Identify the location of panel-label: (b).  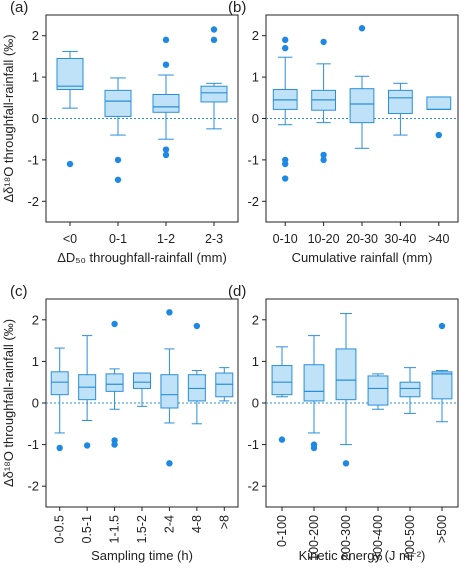
(237, 8).